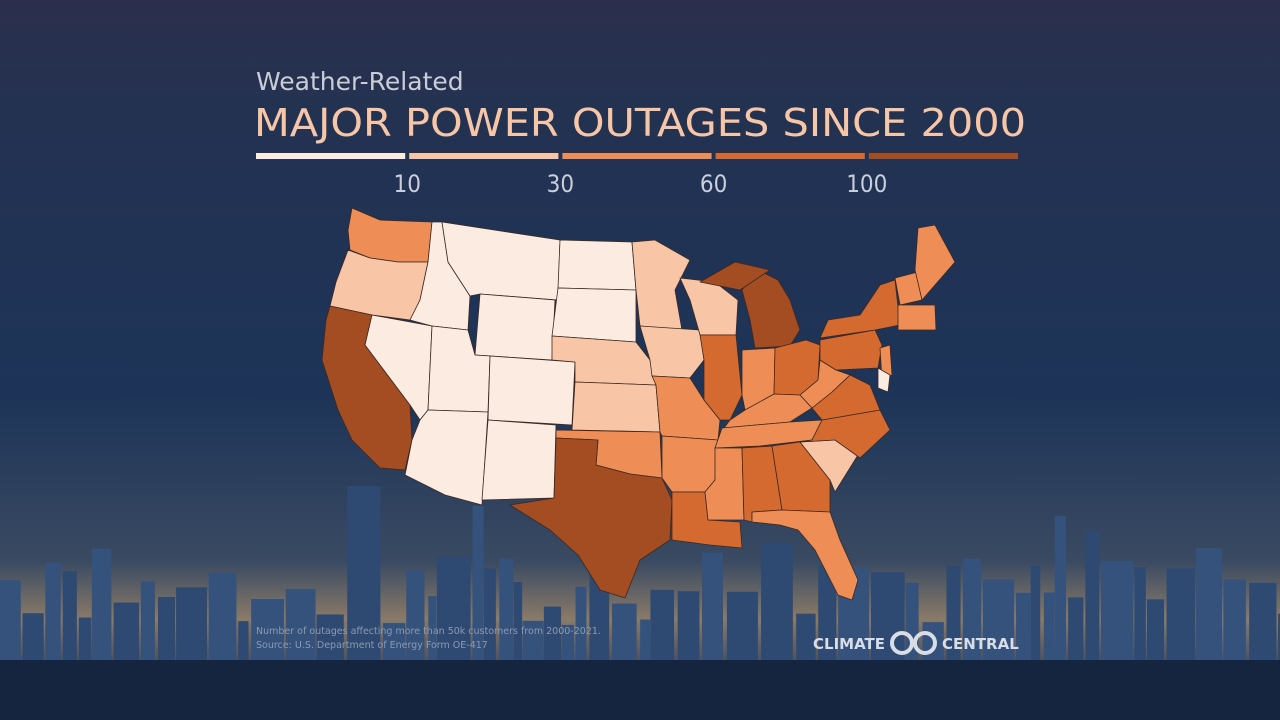 This screenshot has height=720, width=1280. I want to click on legend-label: 10, so click(406, 184).